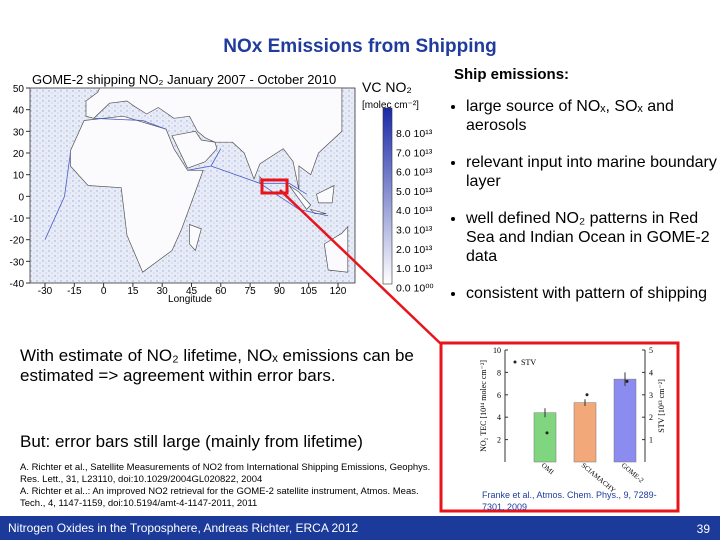 This screenshot has height=540, width=720. I want to click on continents, so click(196, 180).